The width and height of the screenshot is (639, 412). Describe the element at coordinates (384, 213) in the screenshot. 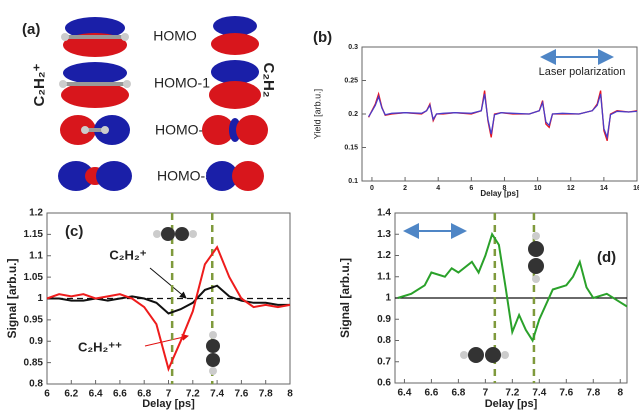

I see `y-tick-label: 1.4` at that location.